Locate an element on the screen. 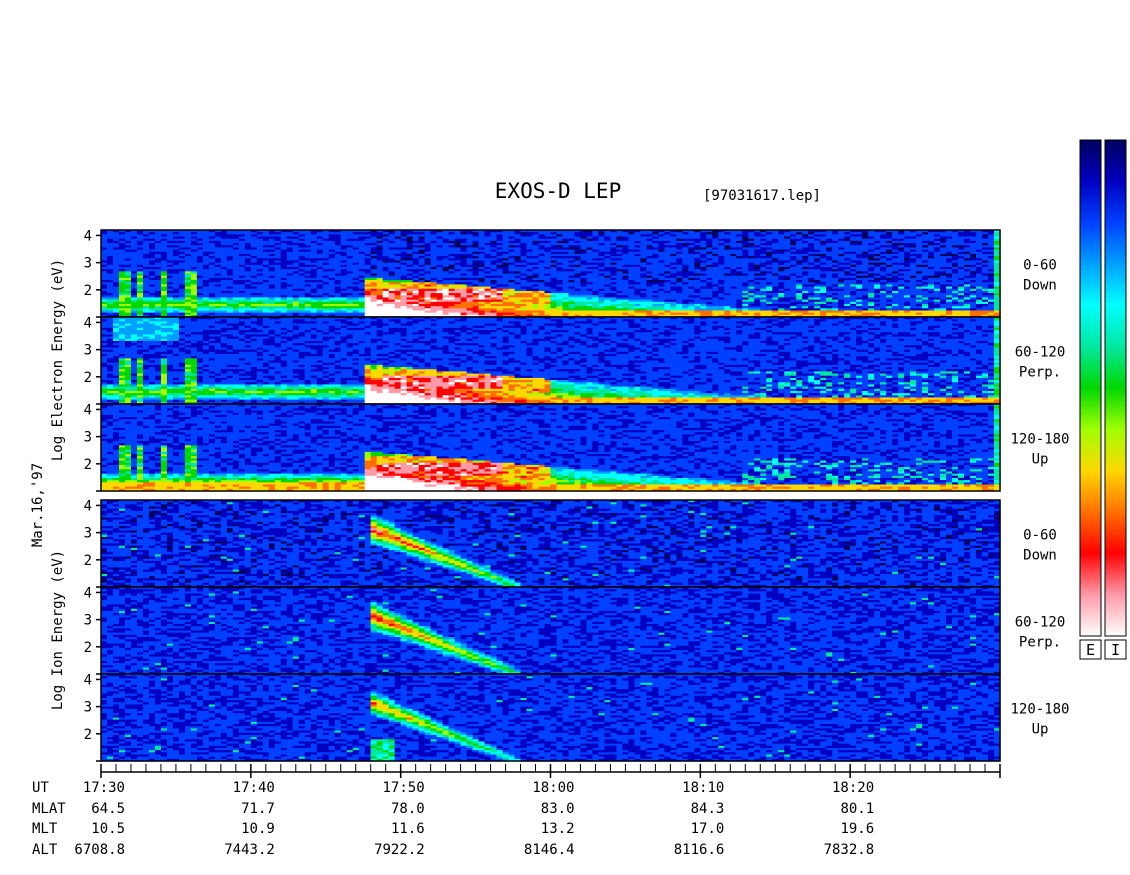  ephemeris-mlat-value: 80.1 is located at coordinates (857, 809).